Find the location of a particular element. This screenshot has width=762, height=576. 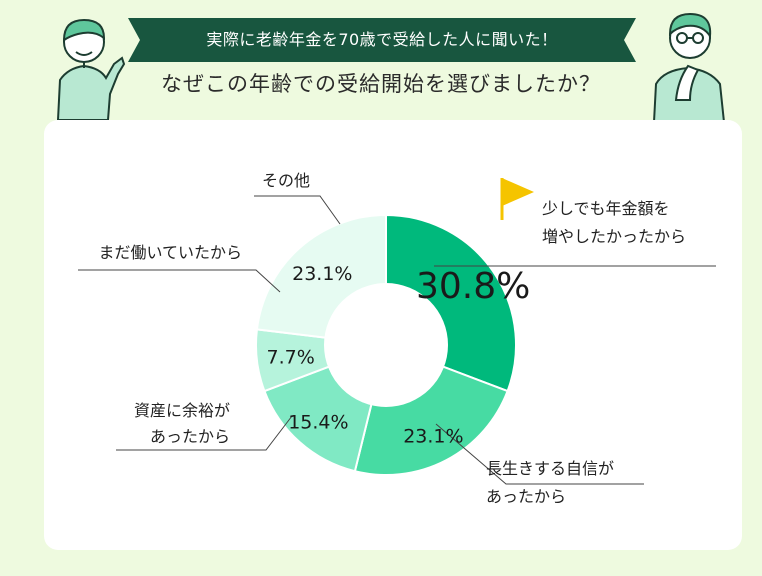

flag-icon is located at coordinates (517, 199).